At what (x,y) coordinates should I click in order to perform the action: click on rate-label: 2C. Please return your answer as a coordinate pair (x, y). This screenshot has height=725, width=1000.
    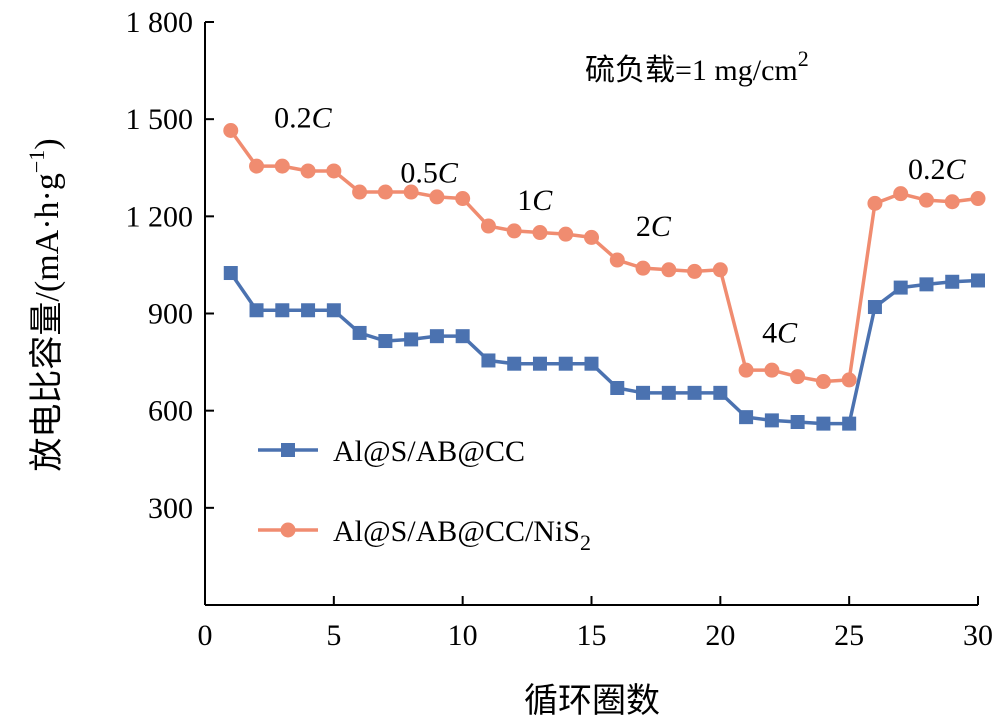
    Looking at the image, I should click on (654, 226).